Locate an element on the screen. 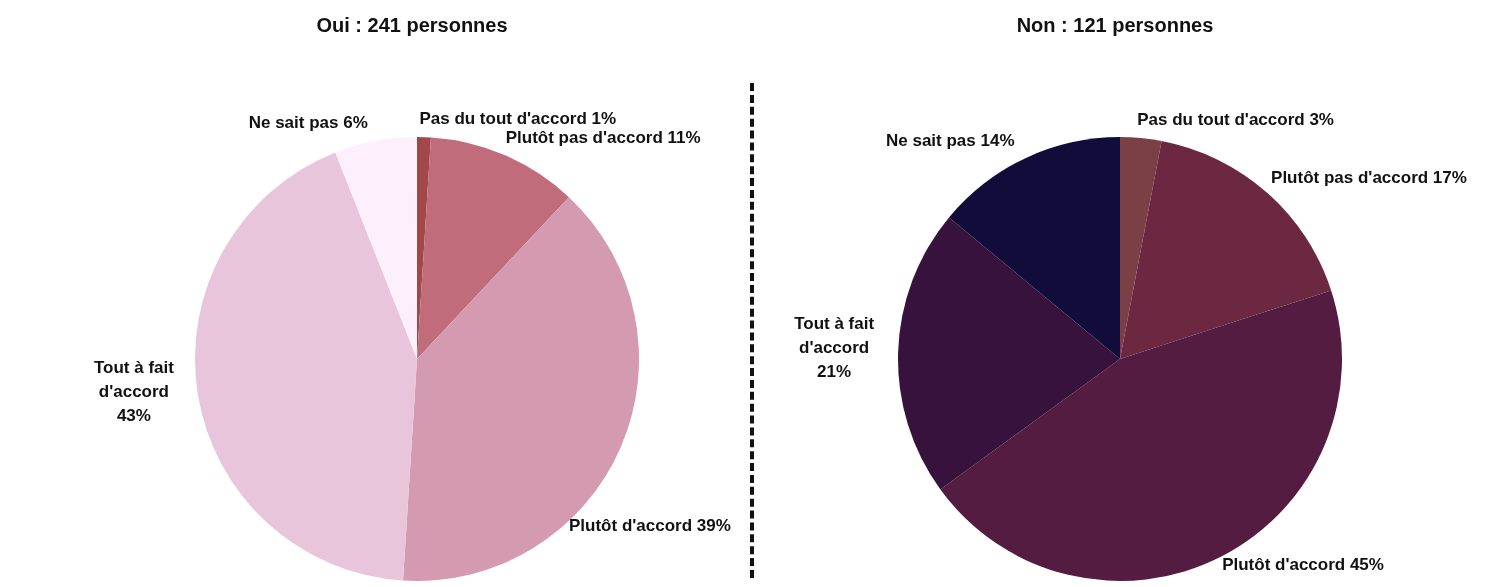 The height and width of the screenshot is (587, 1499). slice-label: Ne sait pas 6% is located at coordinates (308, 123).